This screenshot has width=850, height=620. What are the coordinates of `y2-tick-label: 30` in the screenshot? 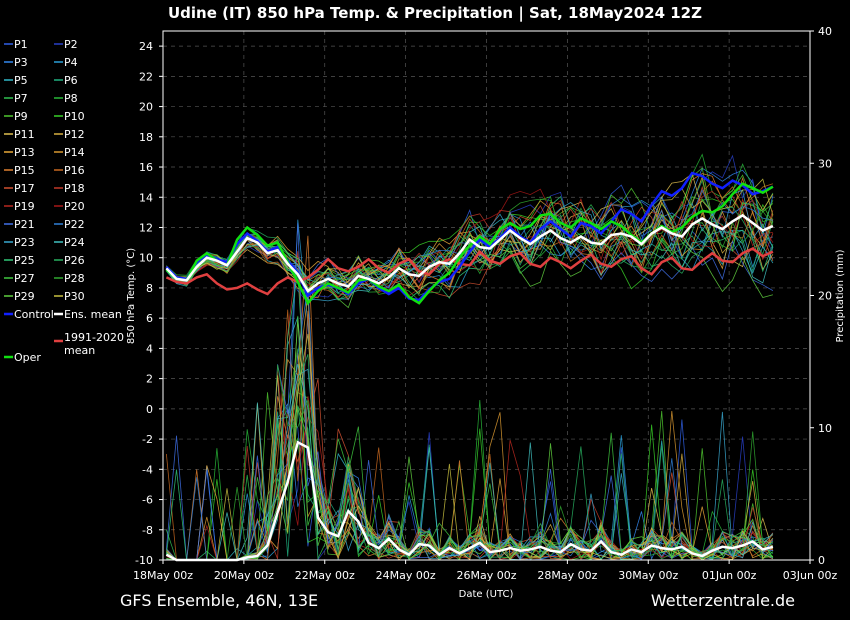 It's located at (825, 163).